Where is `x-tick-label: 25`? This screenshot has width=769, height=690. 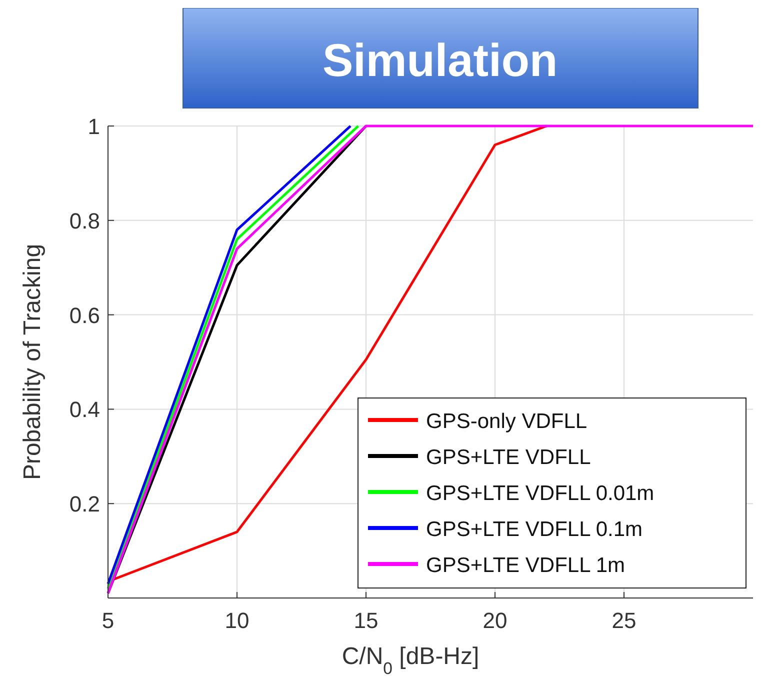 x-tick-label: 25 is located at coordinates (624, 620).